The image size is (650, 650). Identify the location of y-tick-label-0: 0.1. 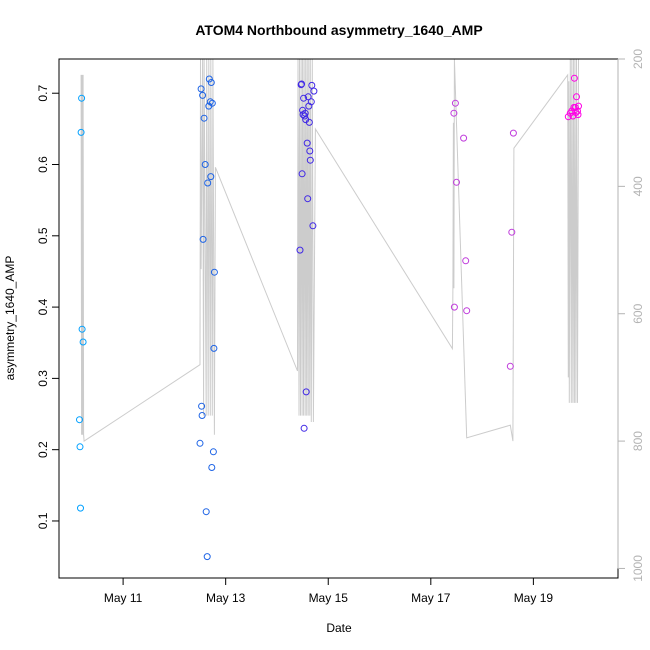
(43, 520).